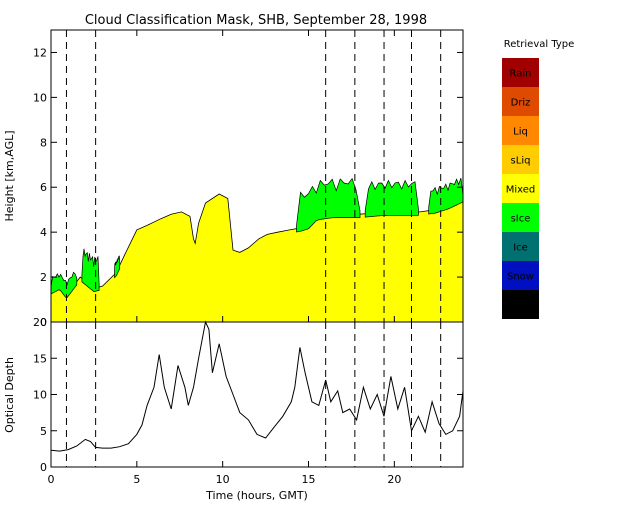 The width and height of the screenshot is (640, 512). Describe the element at coordinates (51, 479) in the screenshot. I see `bottom-x-tick-label: 0` at that location.